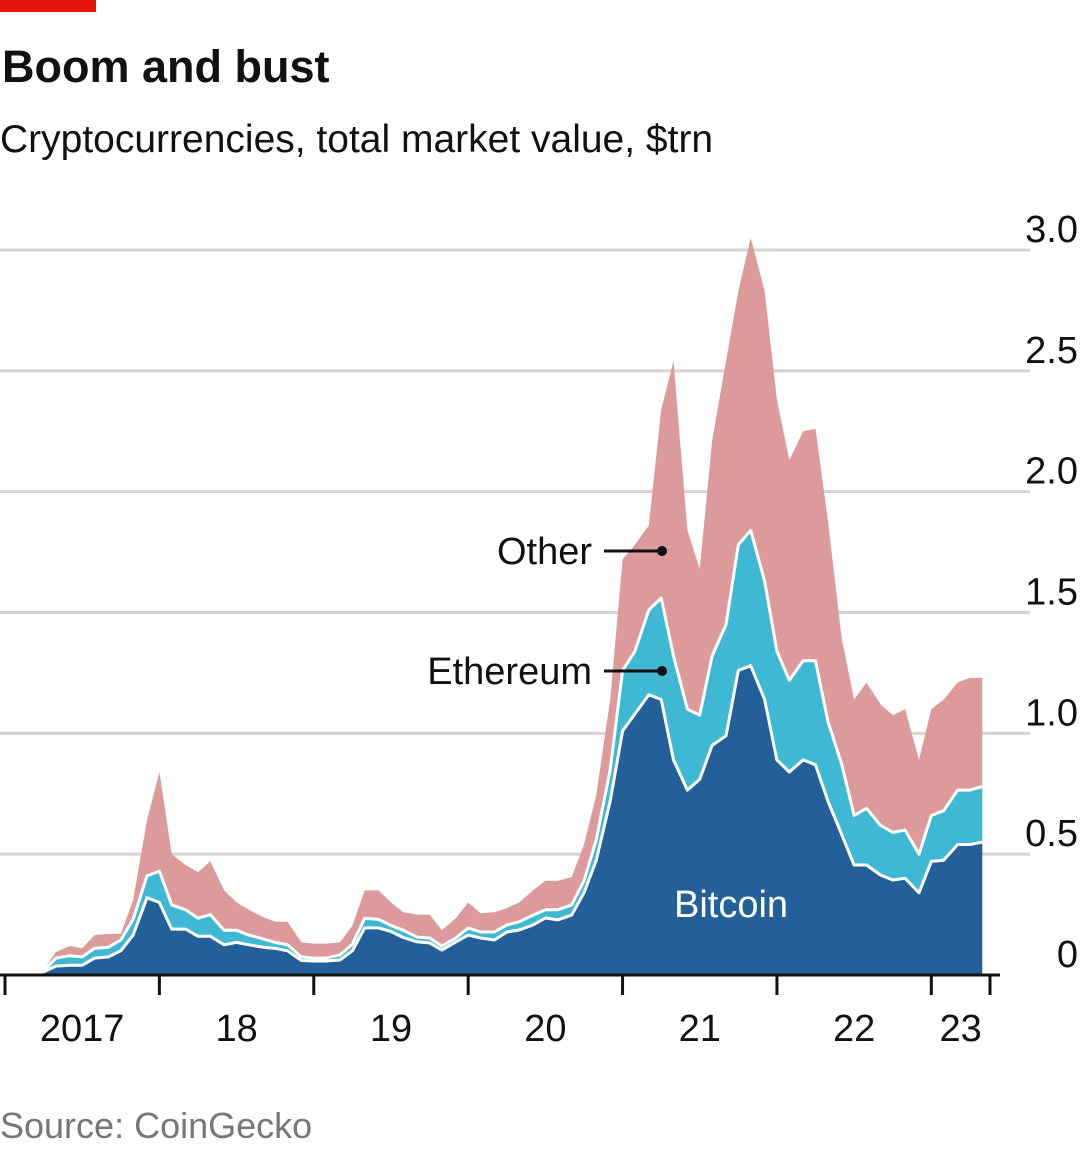 This screenshot has width=1080, height=1157. I want to click on y-tick-label: 1.5, so click(1051, 593).